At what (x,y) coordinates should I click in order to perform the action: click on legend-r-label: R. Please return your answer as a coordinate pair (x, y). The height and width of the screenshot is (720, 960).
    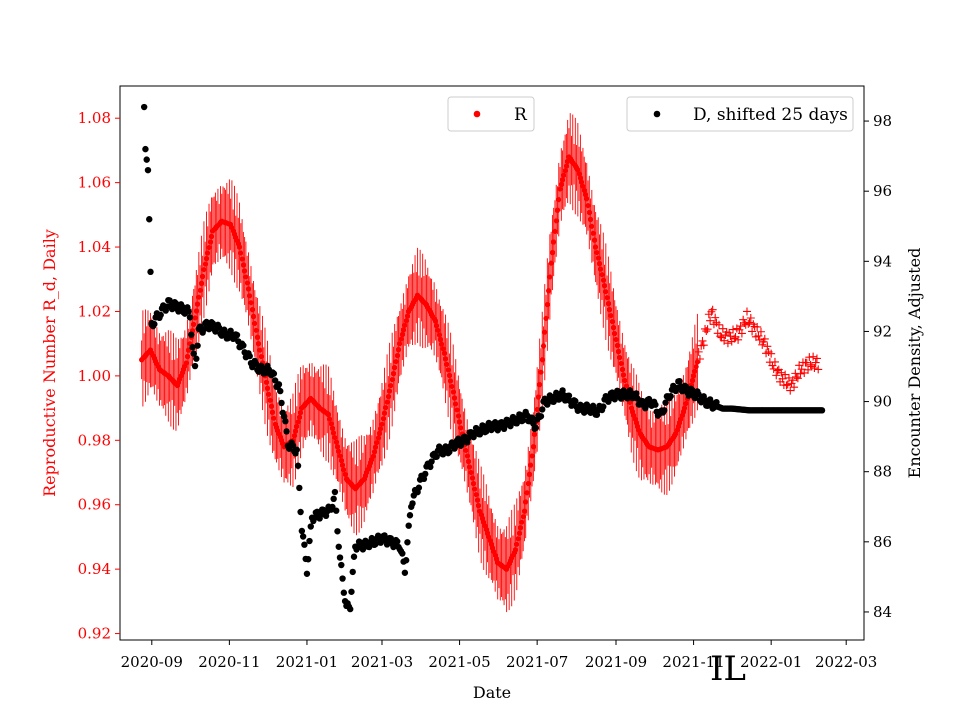
    Looking at the image, I should click on (521, 115).